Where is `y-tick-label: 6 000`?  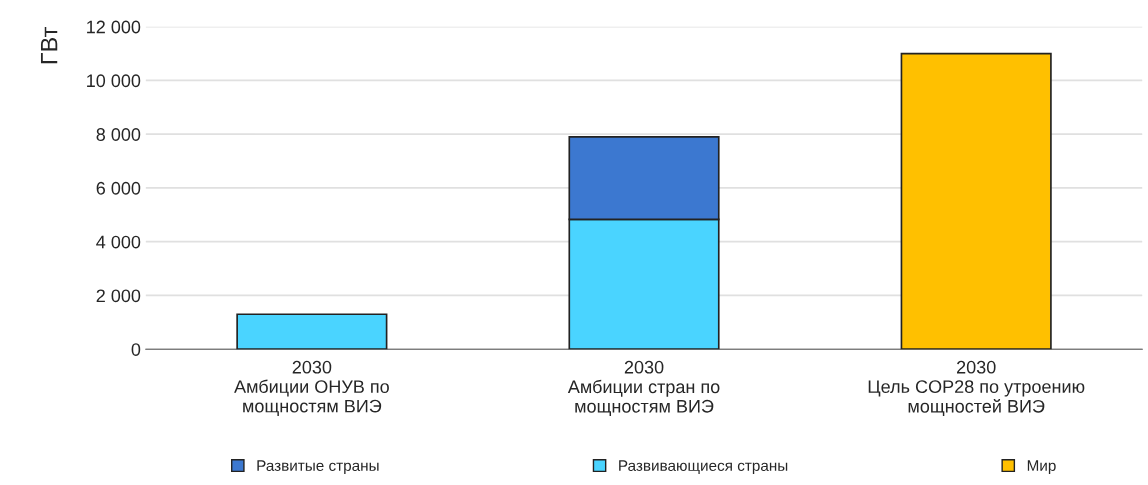
y-tick-label: 6 000 is located at coordinates (118, 188).